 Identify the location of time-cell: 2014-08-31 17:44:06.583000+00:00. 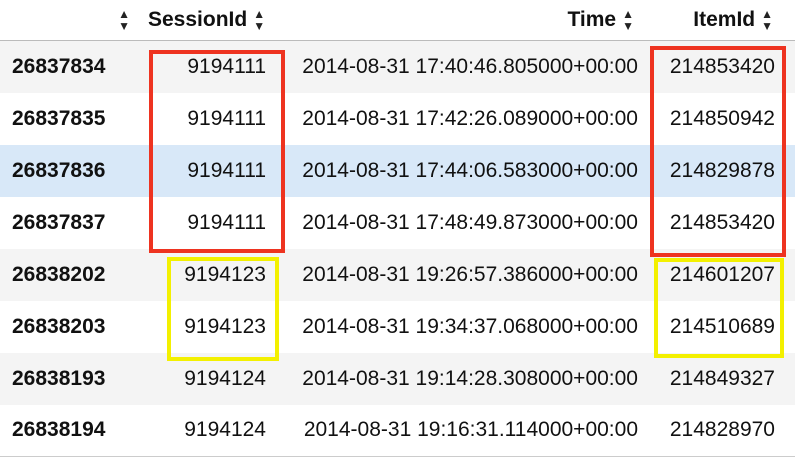
(470, 170).